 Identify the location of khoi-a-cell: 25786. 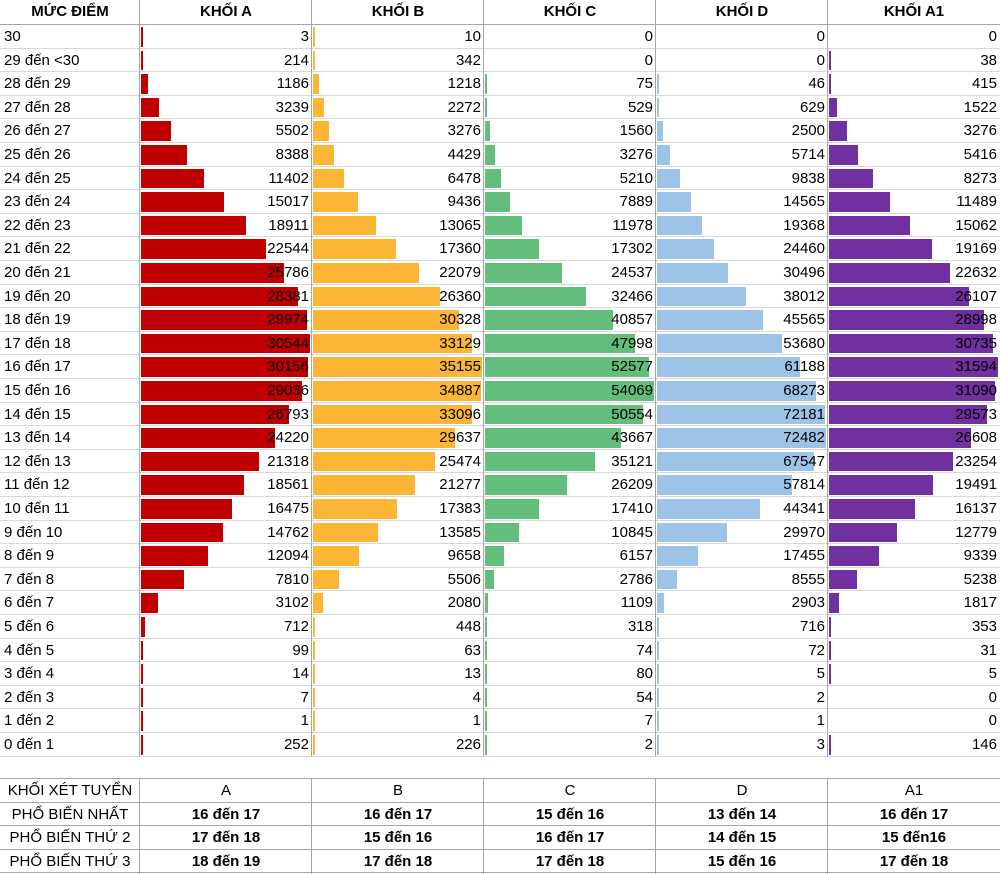
(226, 273).